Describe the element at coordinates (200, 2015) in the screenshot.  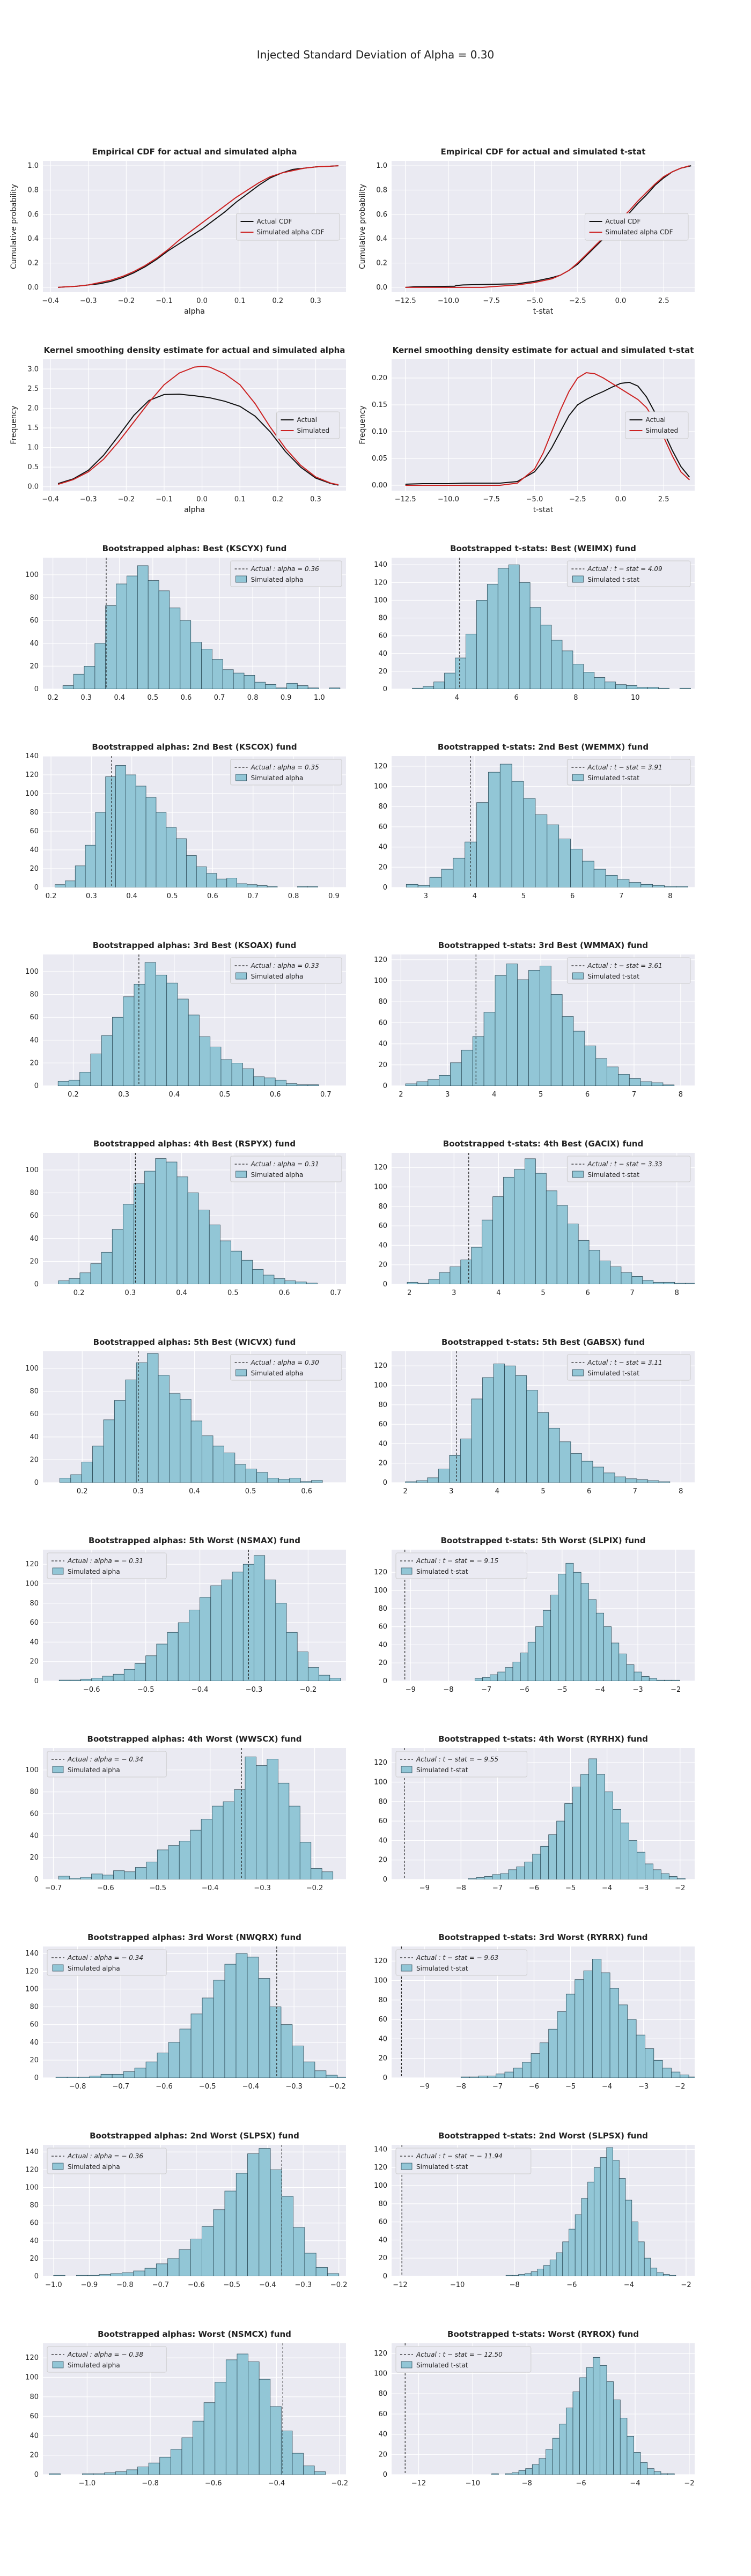
I see `bars-group` at that location.